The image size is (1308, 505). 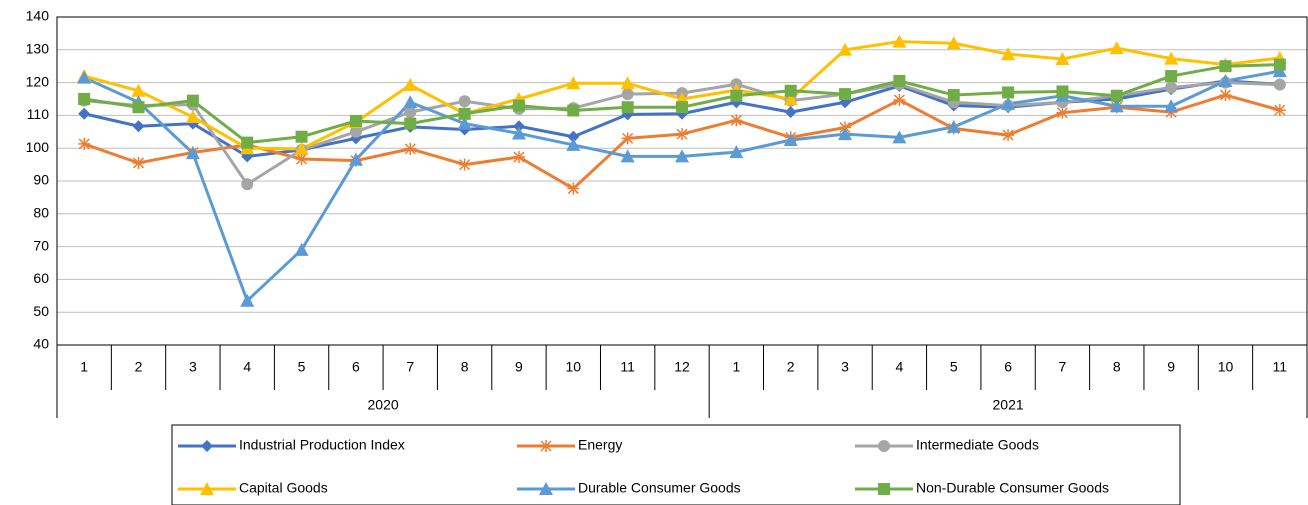 What do you see at coordinates (38, 49) in the screenshot?
I see `y-tick-label: 130` at bounding box center [38, 49].